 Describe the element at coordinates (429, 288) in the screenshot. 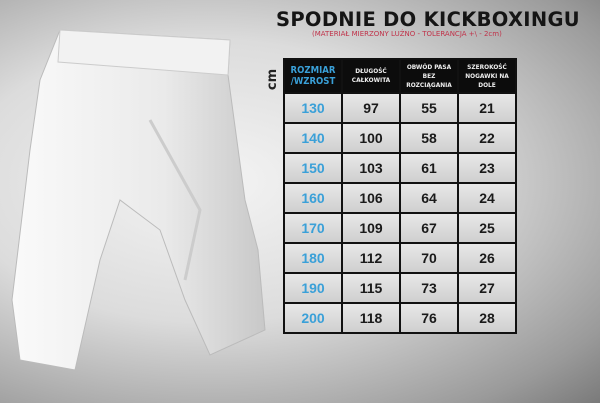

I see `measurement-cell: 73` at that location.